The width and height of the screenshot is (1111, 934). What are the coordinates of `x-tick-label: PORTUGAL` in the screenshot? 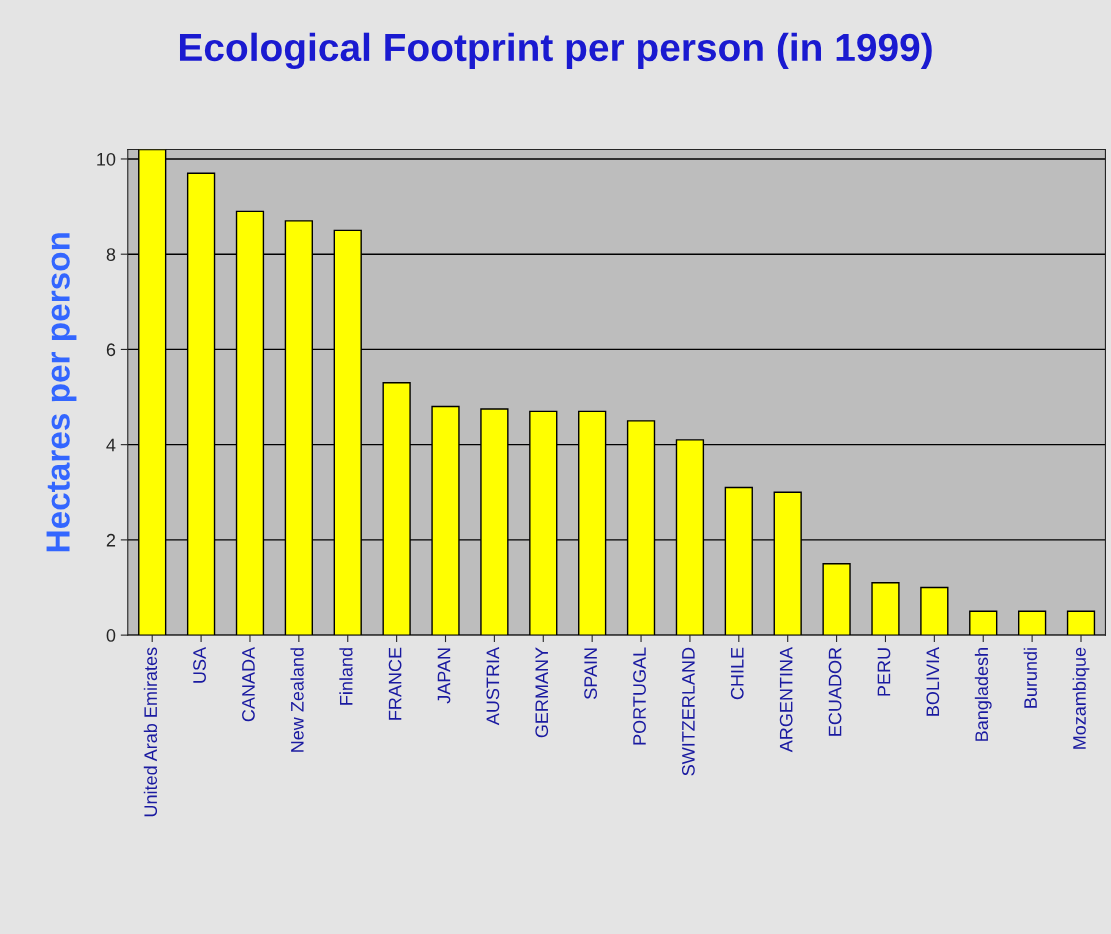 It's located at (639, 696).